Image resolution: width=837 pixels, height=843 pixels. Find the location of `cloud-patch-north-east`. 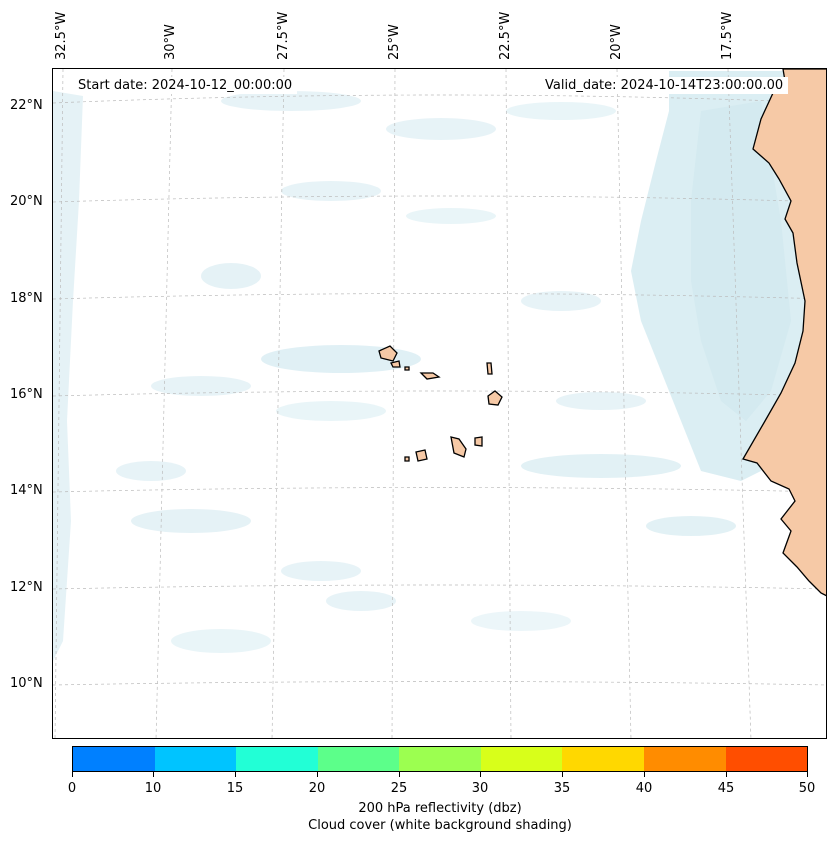

cloud-patch-north-east is located at coordinates (561, 111).